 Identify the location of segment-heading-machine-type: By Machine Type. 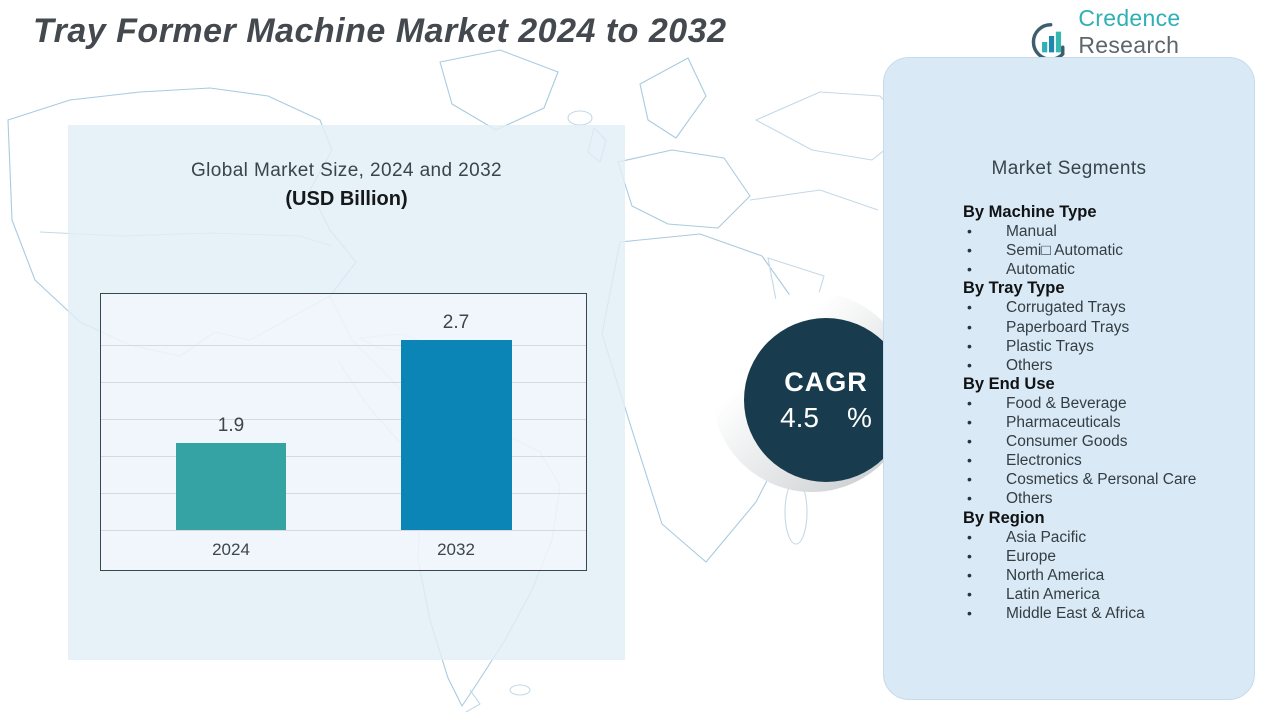
(1030, 212).